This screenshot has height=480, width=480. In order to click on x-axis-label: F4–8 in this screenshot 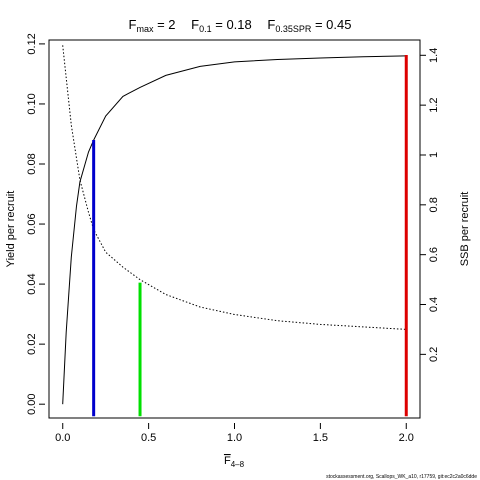, I will do `click(234, 462)`.